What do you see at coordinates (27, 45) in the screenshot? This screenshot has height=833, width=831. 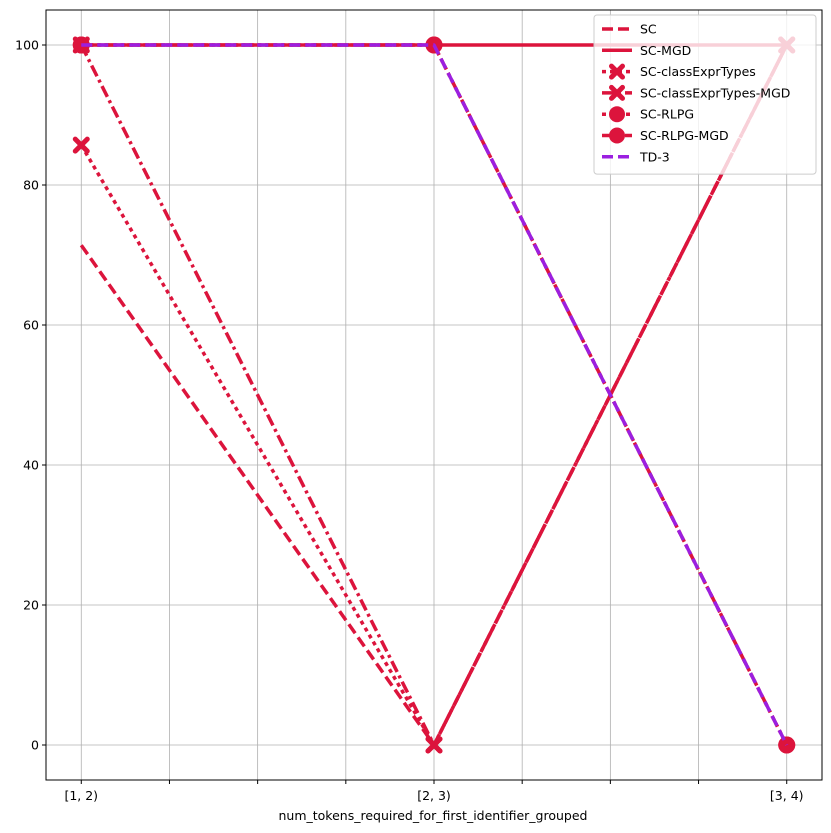 I see `y-tick-label: 100` at bounding box center [27, 45].